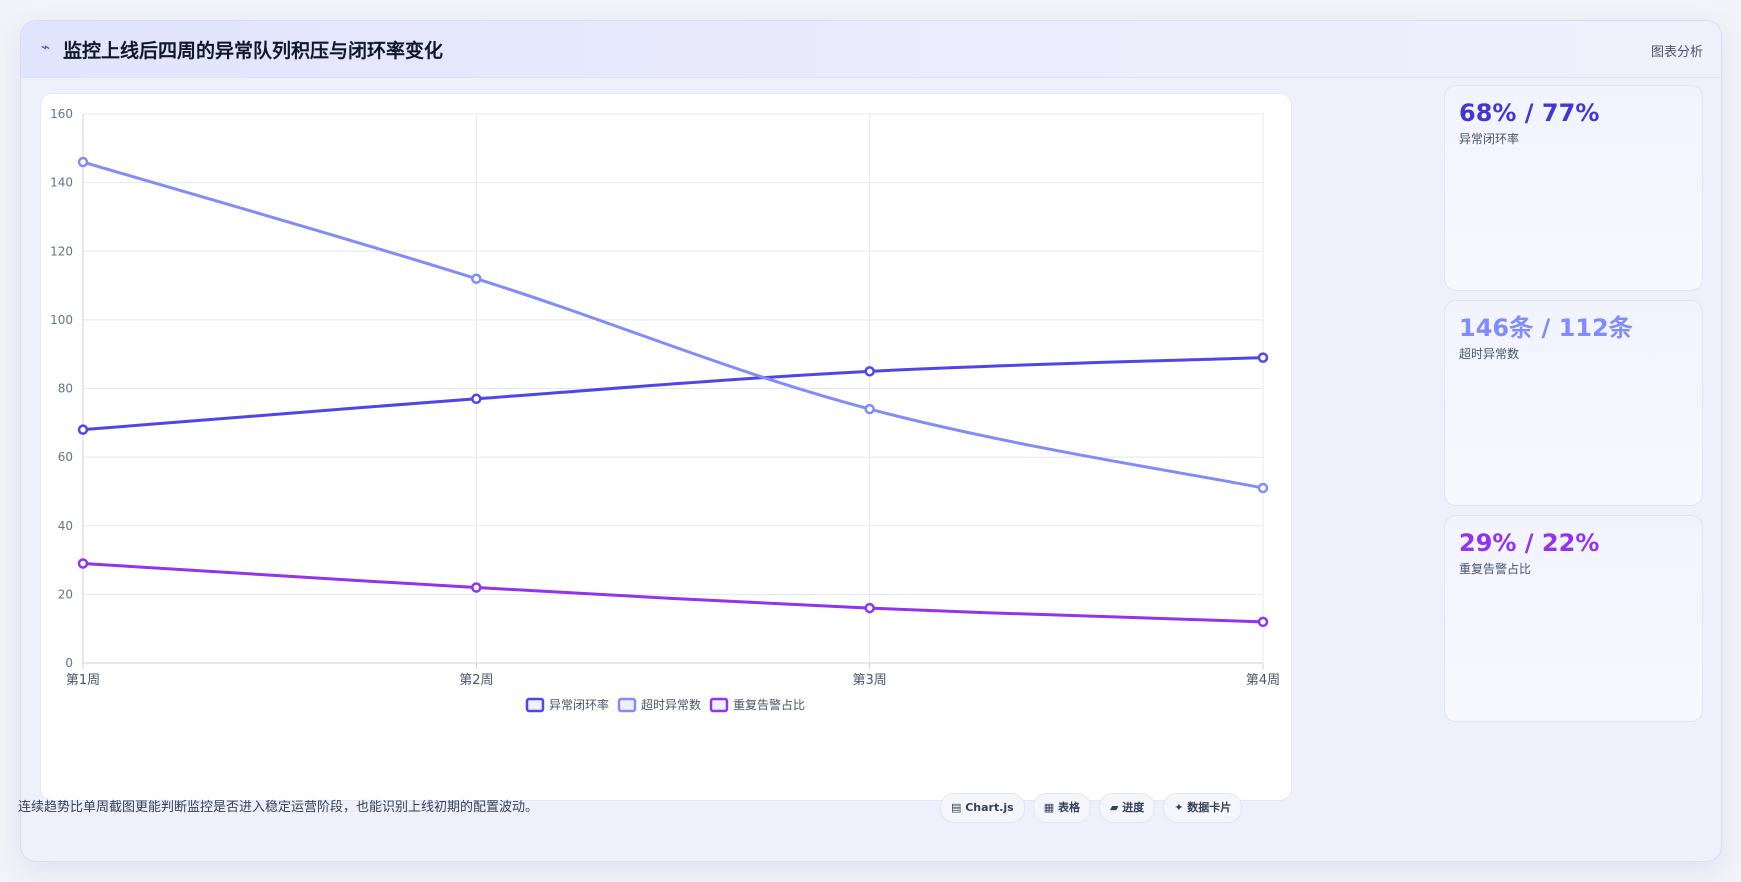 This screenshot has height=882, width=1741. What do you see at coordinates (1127, 808) in the screenshot?
I see `chip-progress: ▰ 进度` at bounding box center [1127, 808].